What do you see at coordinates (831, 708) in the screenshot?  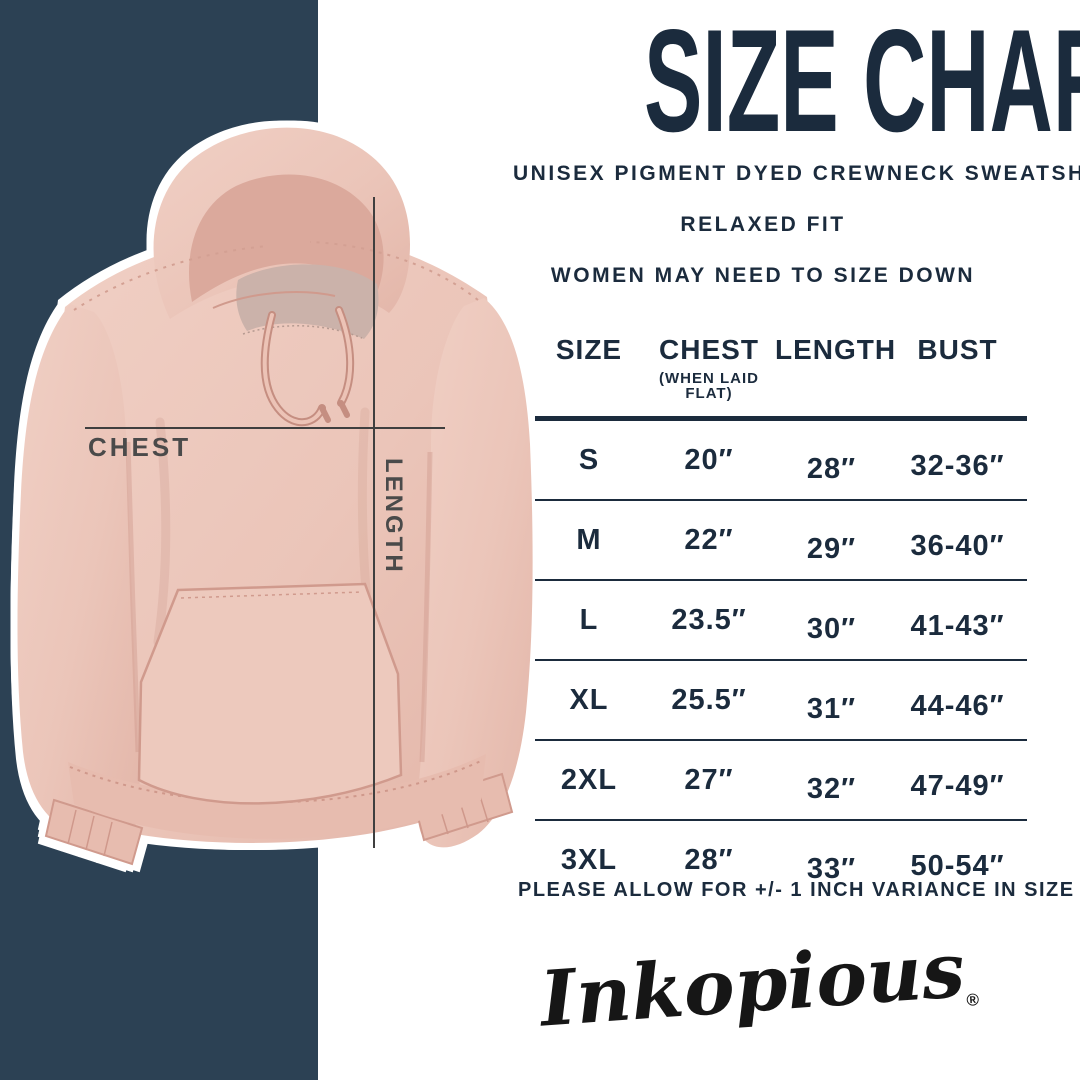 I see `length-cell: 31″` at bounding box center [831, 708].